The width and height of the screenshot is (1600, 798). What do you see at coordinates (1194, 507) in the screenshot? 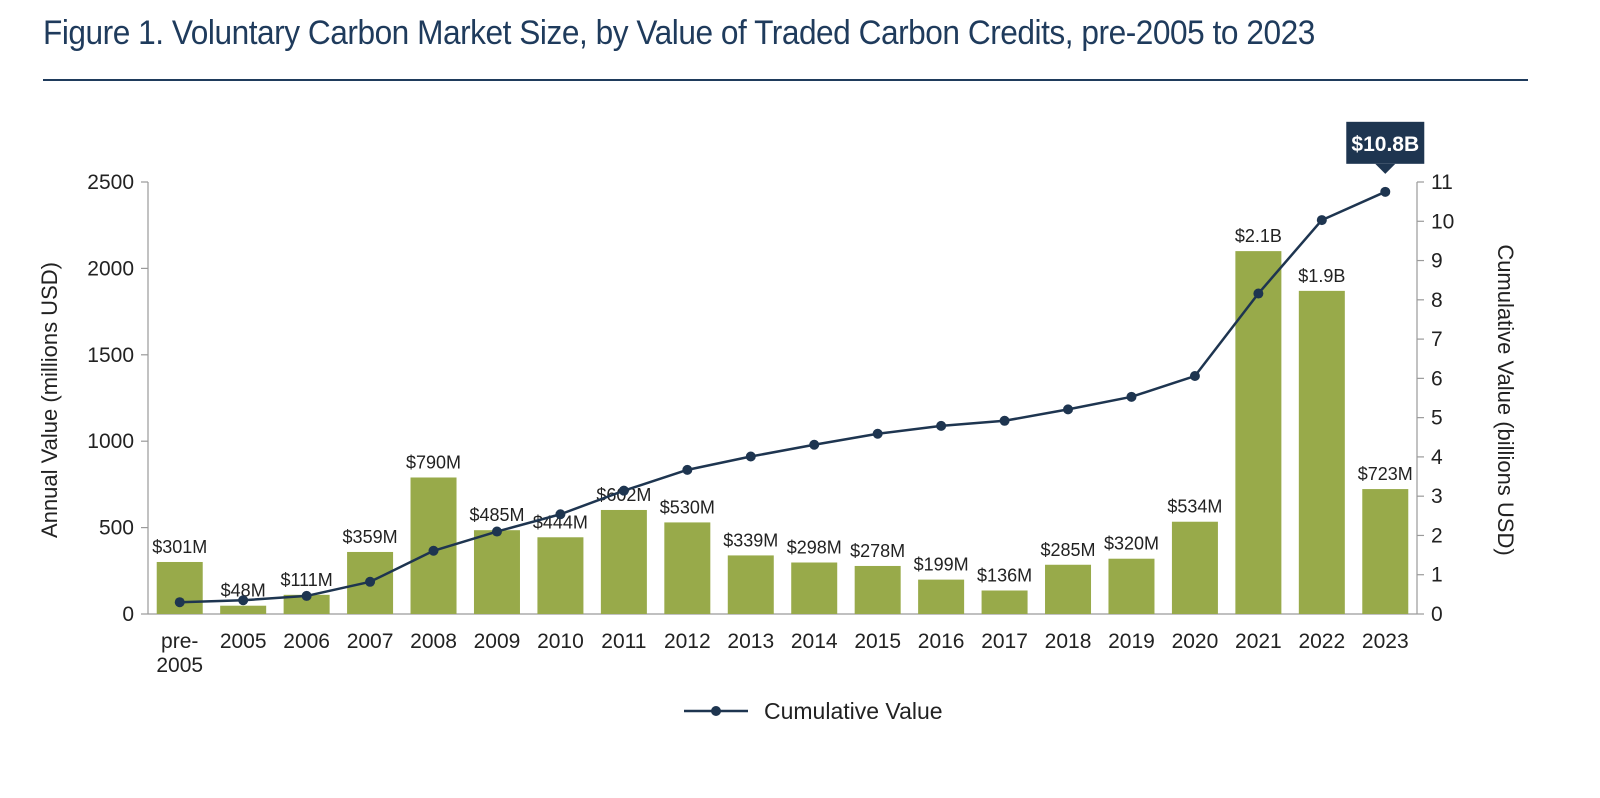
I see `bar-data-label: $534M` at bounding box center [1194, 507].